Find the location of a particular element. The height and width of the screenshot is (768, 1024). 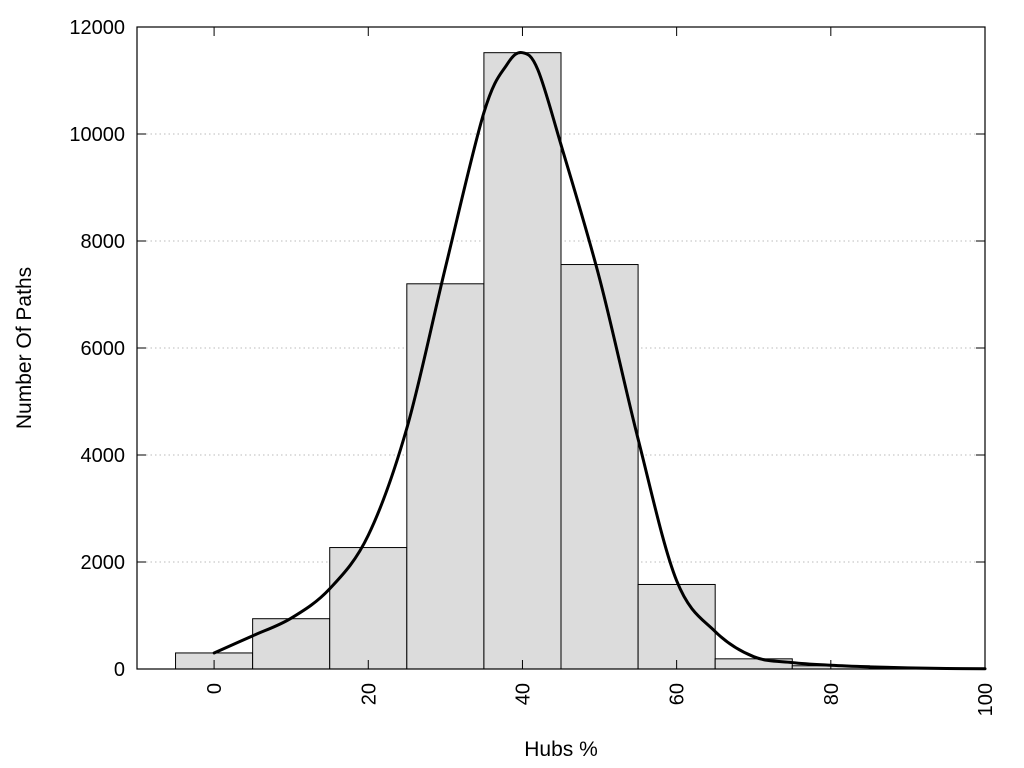

y-tick-label: 0 is located at coordinates (119, 670).